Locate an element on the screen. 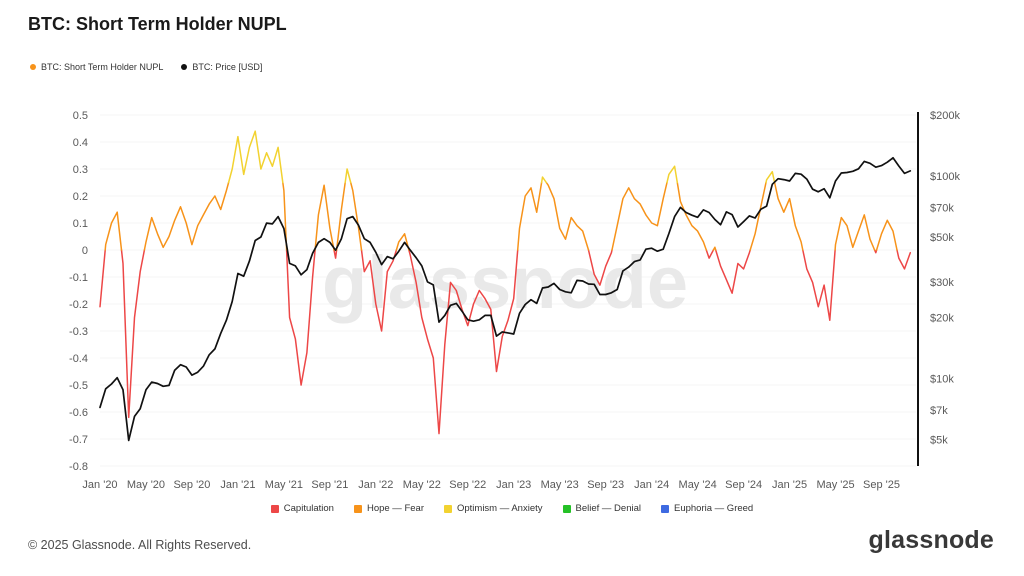 This screenshot has width=1024, height=576. x-axis-tick: Sep '24 is located at coordinates (743, 485).